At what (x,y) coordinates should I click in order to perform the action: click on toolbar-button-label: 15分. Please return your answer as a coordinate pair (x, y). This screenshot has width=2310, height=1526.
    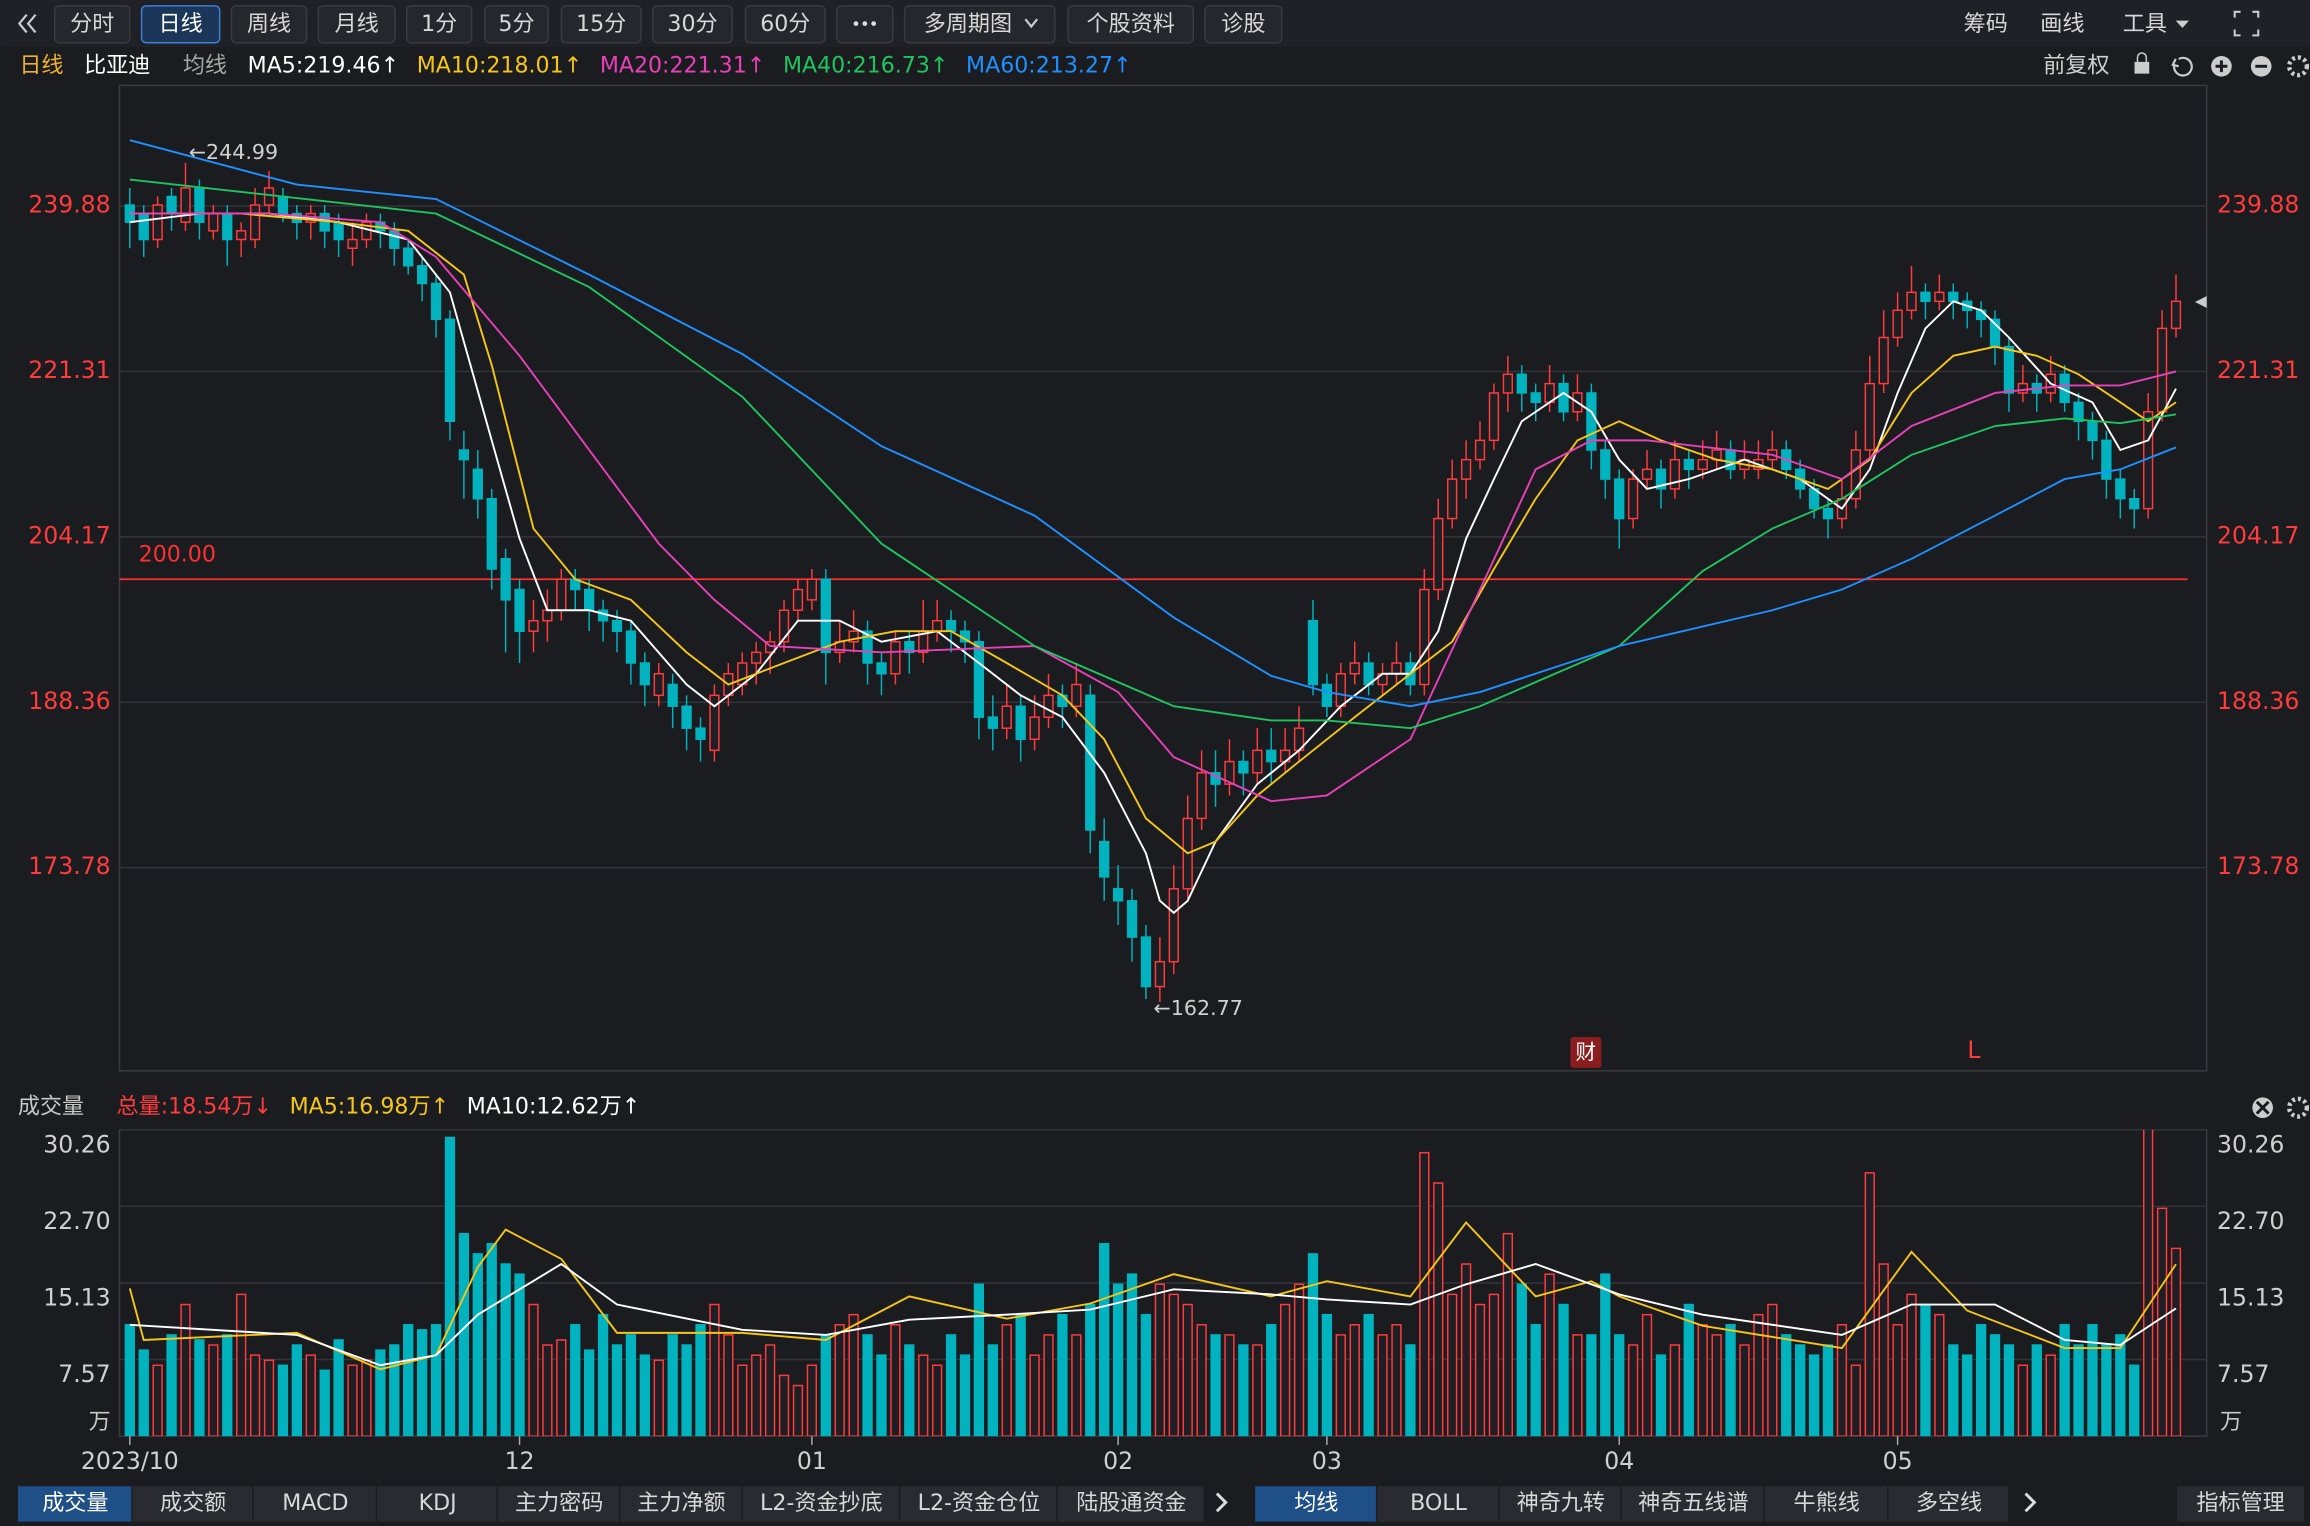
    Looking at the image, I should click on (601, 24).